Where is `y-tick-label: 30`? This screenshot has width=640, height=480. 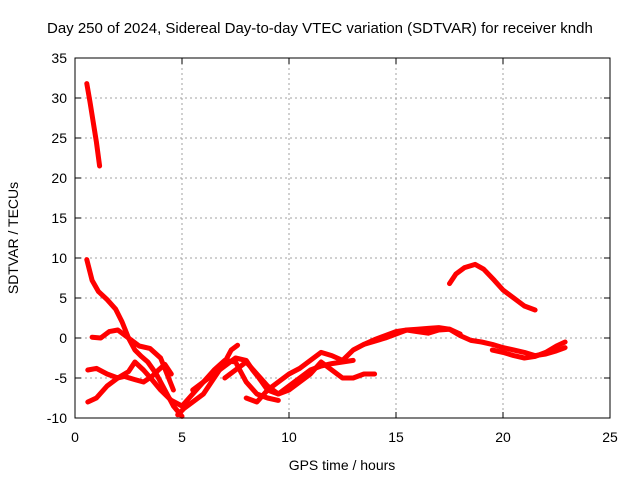 y-tick-label: 30 is located at coordinates (59, 98).